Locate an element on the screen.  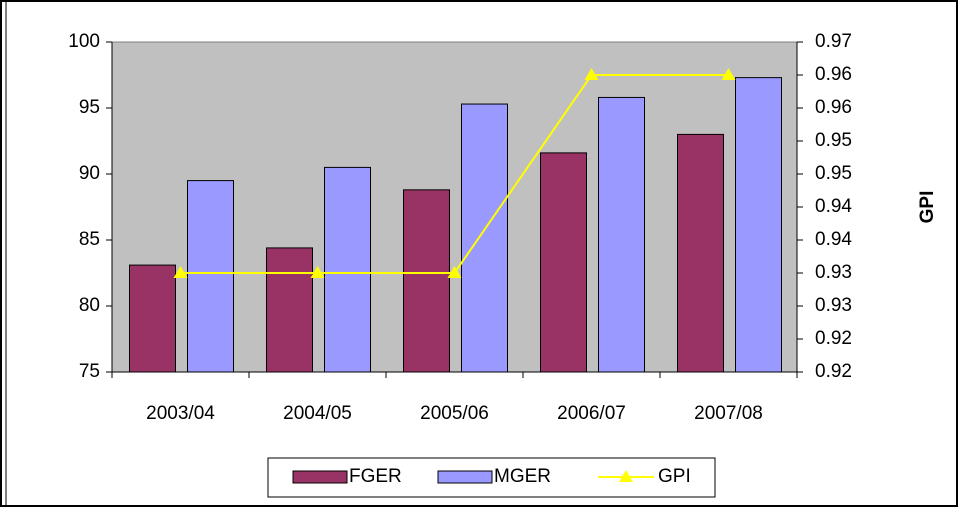
x-tick-label: 2006/07 is located at coordinates (591, 413).